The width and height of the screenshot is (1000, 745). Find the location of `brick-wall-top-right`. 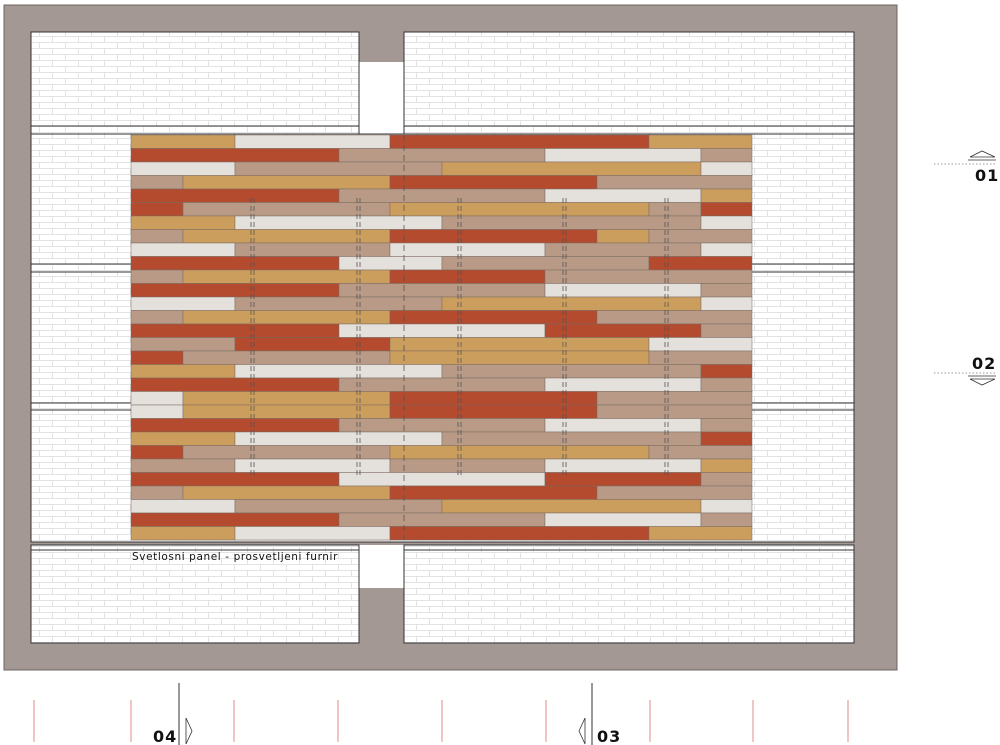

brick-wall-top-right is located at coordinates (629, 83).